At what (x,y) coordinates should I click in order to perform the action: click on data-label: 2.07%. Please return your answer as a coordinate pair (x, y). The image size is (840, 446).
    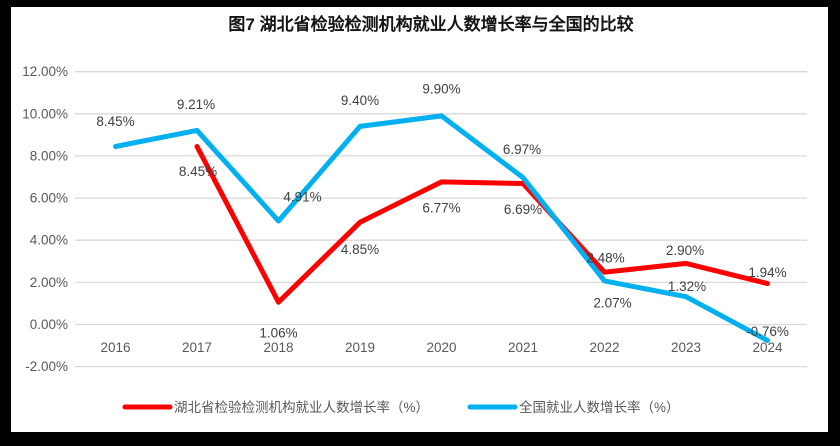
    Looking at the image, I should click on (612, 302).